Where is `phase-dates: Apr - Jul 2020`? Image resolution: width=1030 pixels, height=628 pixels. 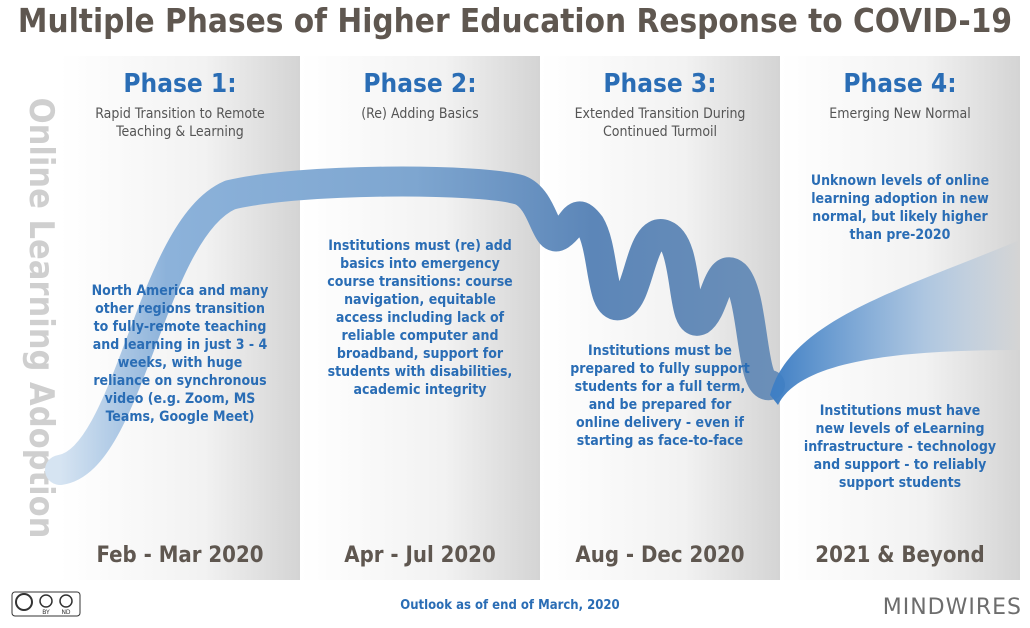
phase-dates: Apr - Jul 2020 is located at coordinates (419, 555).